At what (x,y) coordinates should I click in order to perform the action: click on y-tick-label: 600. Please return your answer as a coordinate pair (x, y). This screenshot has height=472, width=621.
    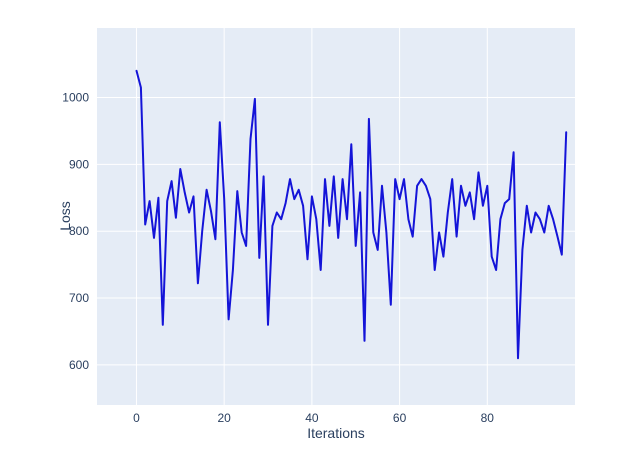
    Looking at the image, I should click on (79, 365).